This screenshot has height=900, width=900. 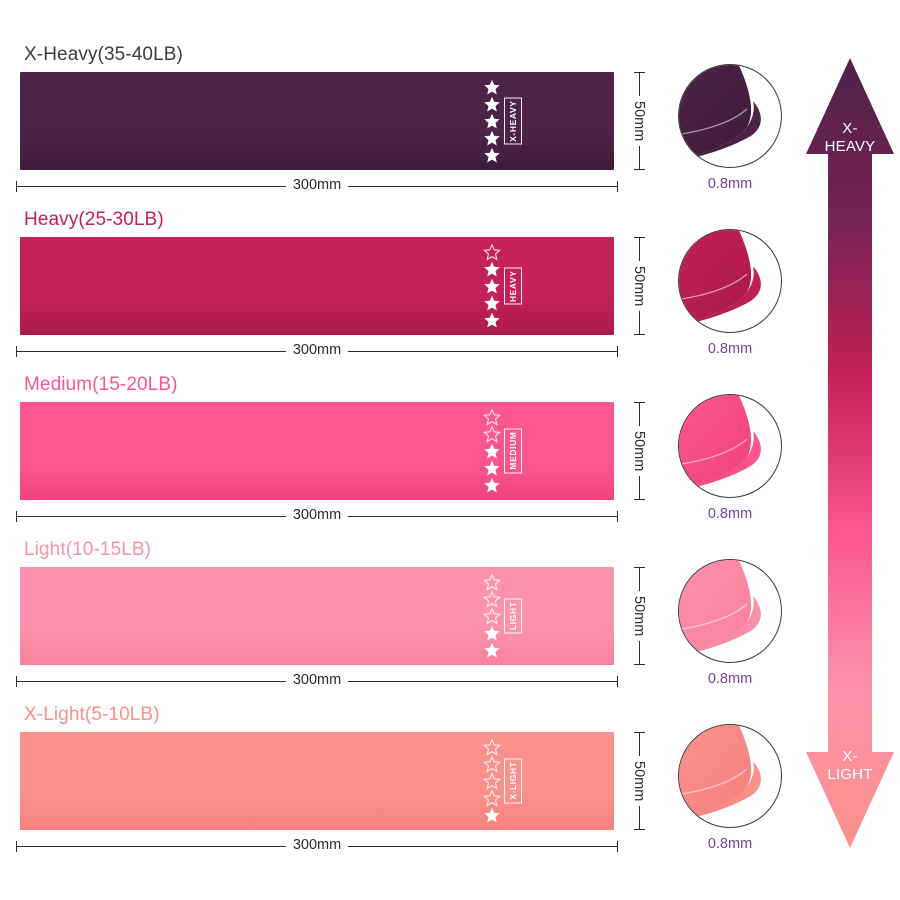 I want to click on height-value-x-light: 50mm, so click(x=639, y=781).